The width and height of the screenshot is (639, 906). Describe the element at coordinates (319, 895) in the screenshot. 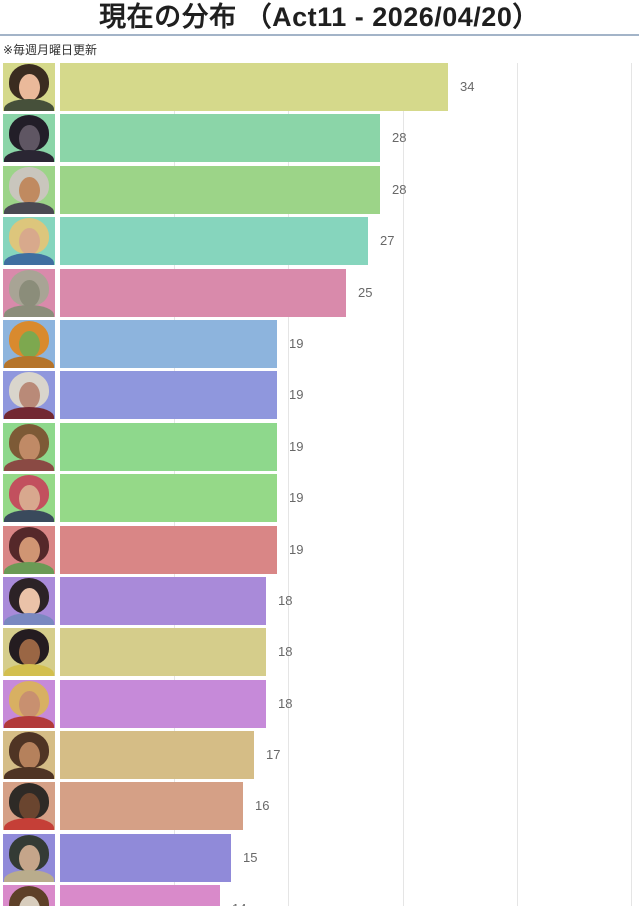

I see `chart-row: 14` at that location.